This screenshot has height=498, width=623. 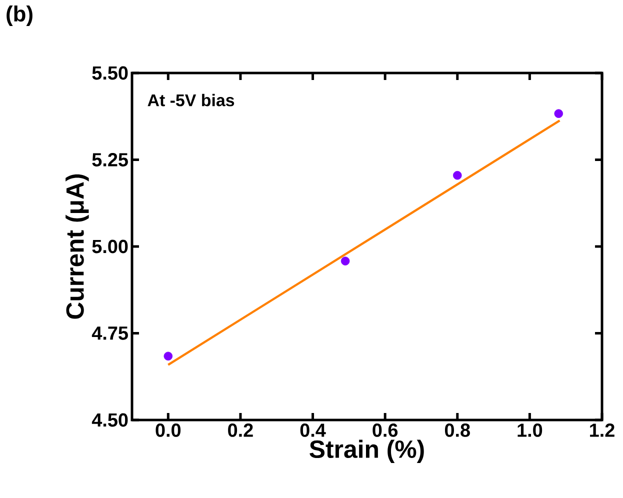 What do you see at coordinates (110, 247) in the screenshot?
I see `y-tick-label: 5.00` at bounding box center [110, 247].